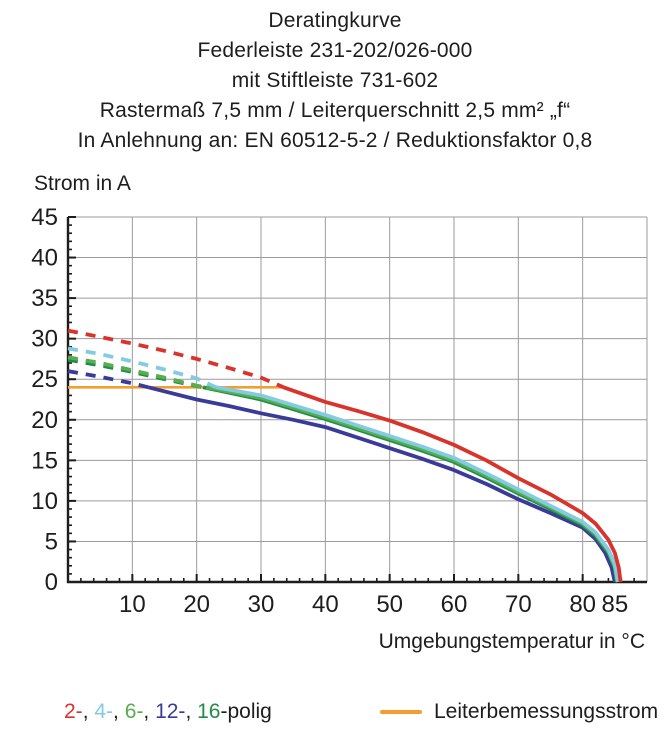  What do you see at coordinates (261, 604) in the screenshot?
I see `x-tick-label: 30` at bounding box center [261, 604].